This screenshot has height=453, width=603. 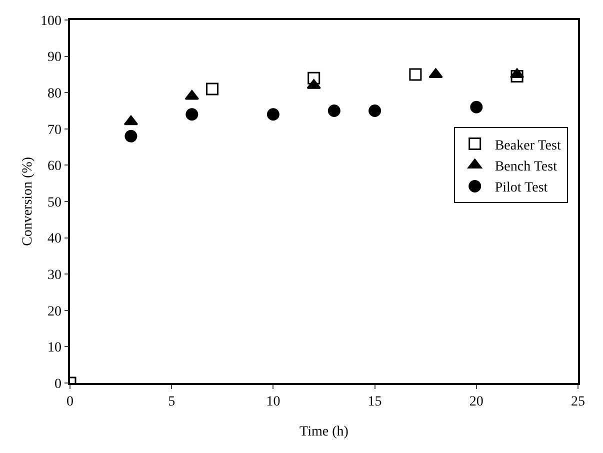 What do you see at coordinates (54, 202) in the screenshot?
I see `y-tick-label: 50` at bounding box center [54, 202].